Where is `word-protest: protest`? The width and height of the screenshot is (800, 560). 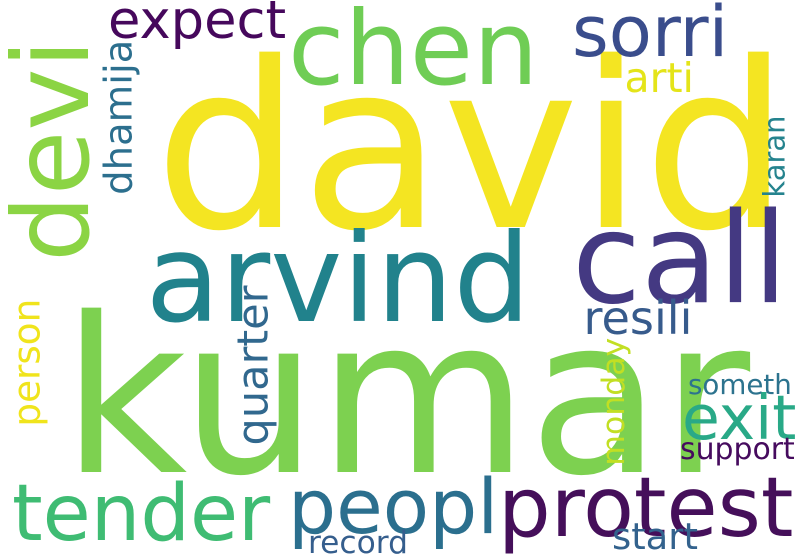 word-protest: protest is located at coordinates (646, 507).